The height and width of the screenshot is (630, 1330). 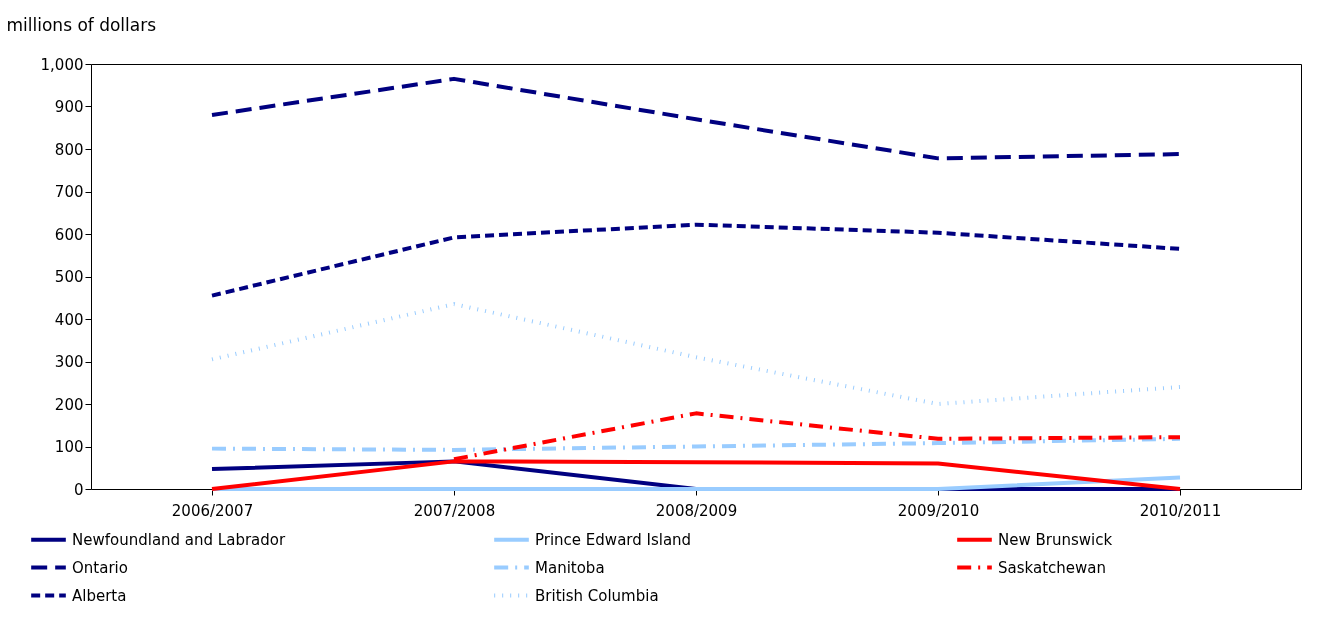 I want to click on legend-label: British Columbia, so click(x=597, y=595).